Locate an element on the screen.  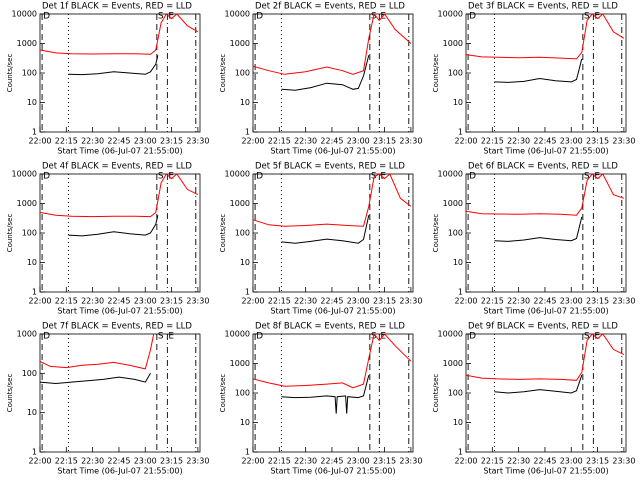
y-axis-label: Counts/sec is located at coordinates (223, 393).